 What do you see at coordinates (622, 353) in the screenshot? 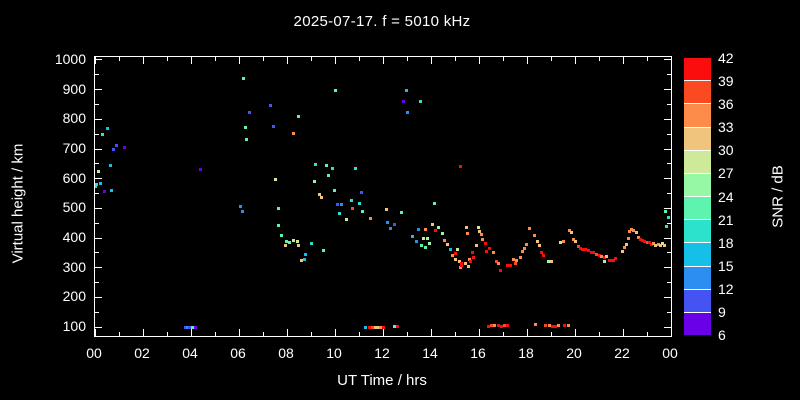
I see `x-tick-label: 22` at bounding box center [622, 353].